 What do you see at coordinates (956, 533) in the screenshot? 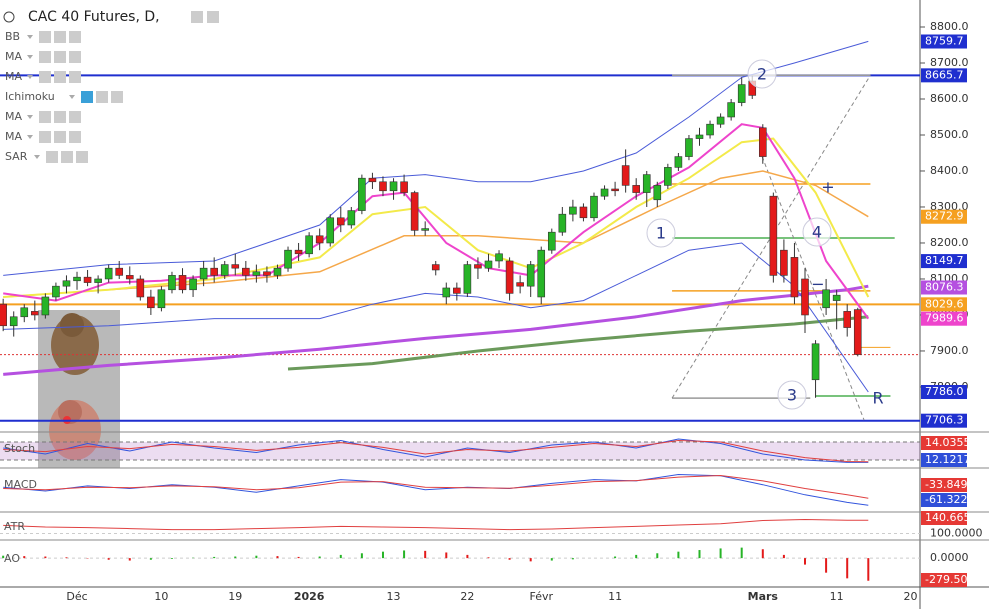
I see `y-tick-label: 100.0000` at bounding box center [956, 533].